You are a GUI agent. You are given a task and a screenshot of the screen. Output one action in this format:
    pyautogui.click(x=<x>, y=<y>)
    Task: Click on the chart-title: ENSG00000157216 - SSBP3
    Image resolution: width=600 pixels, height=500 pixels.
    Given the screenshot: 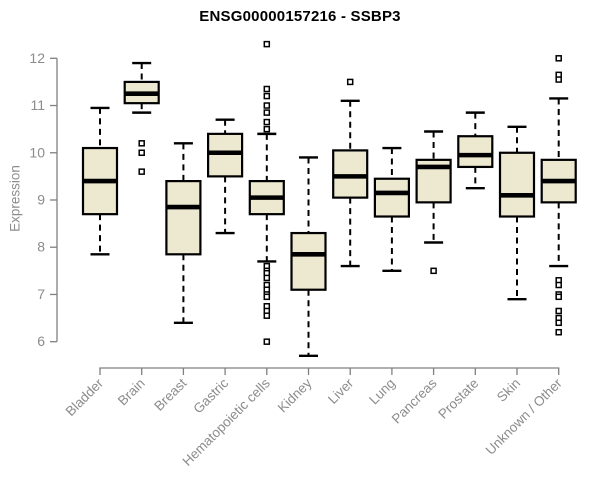 What is the action you would take?
    pyautogui.click(x=300, y=16)
    